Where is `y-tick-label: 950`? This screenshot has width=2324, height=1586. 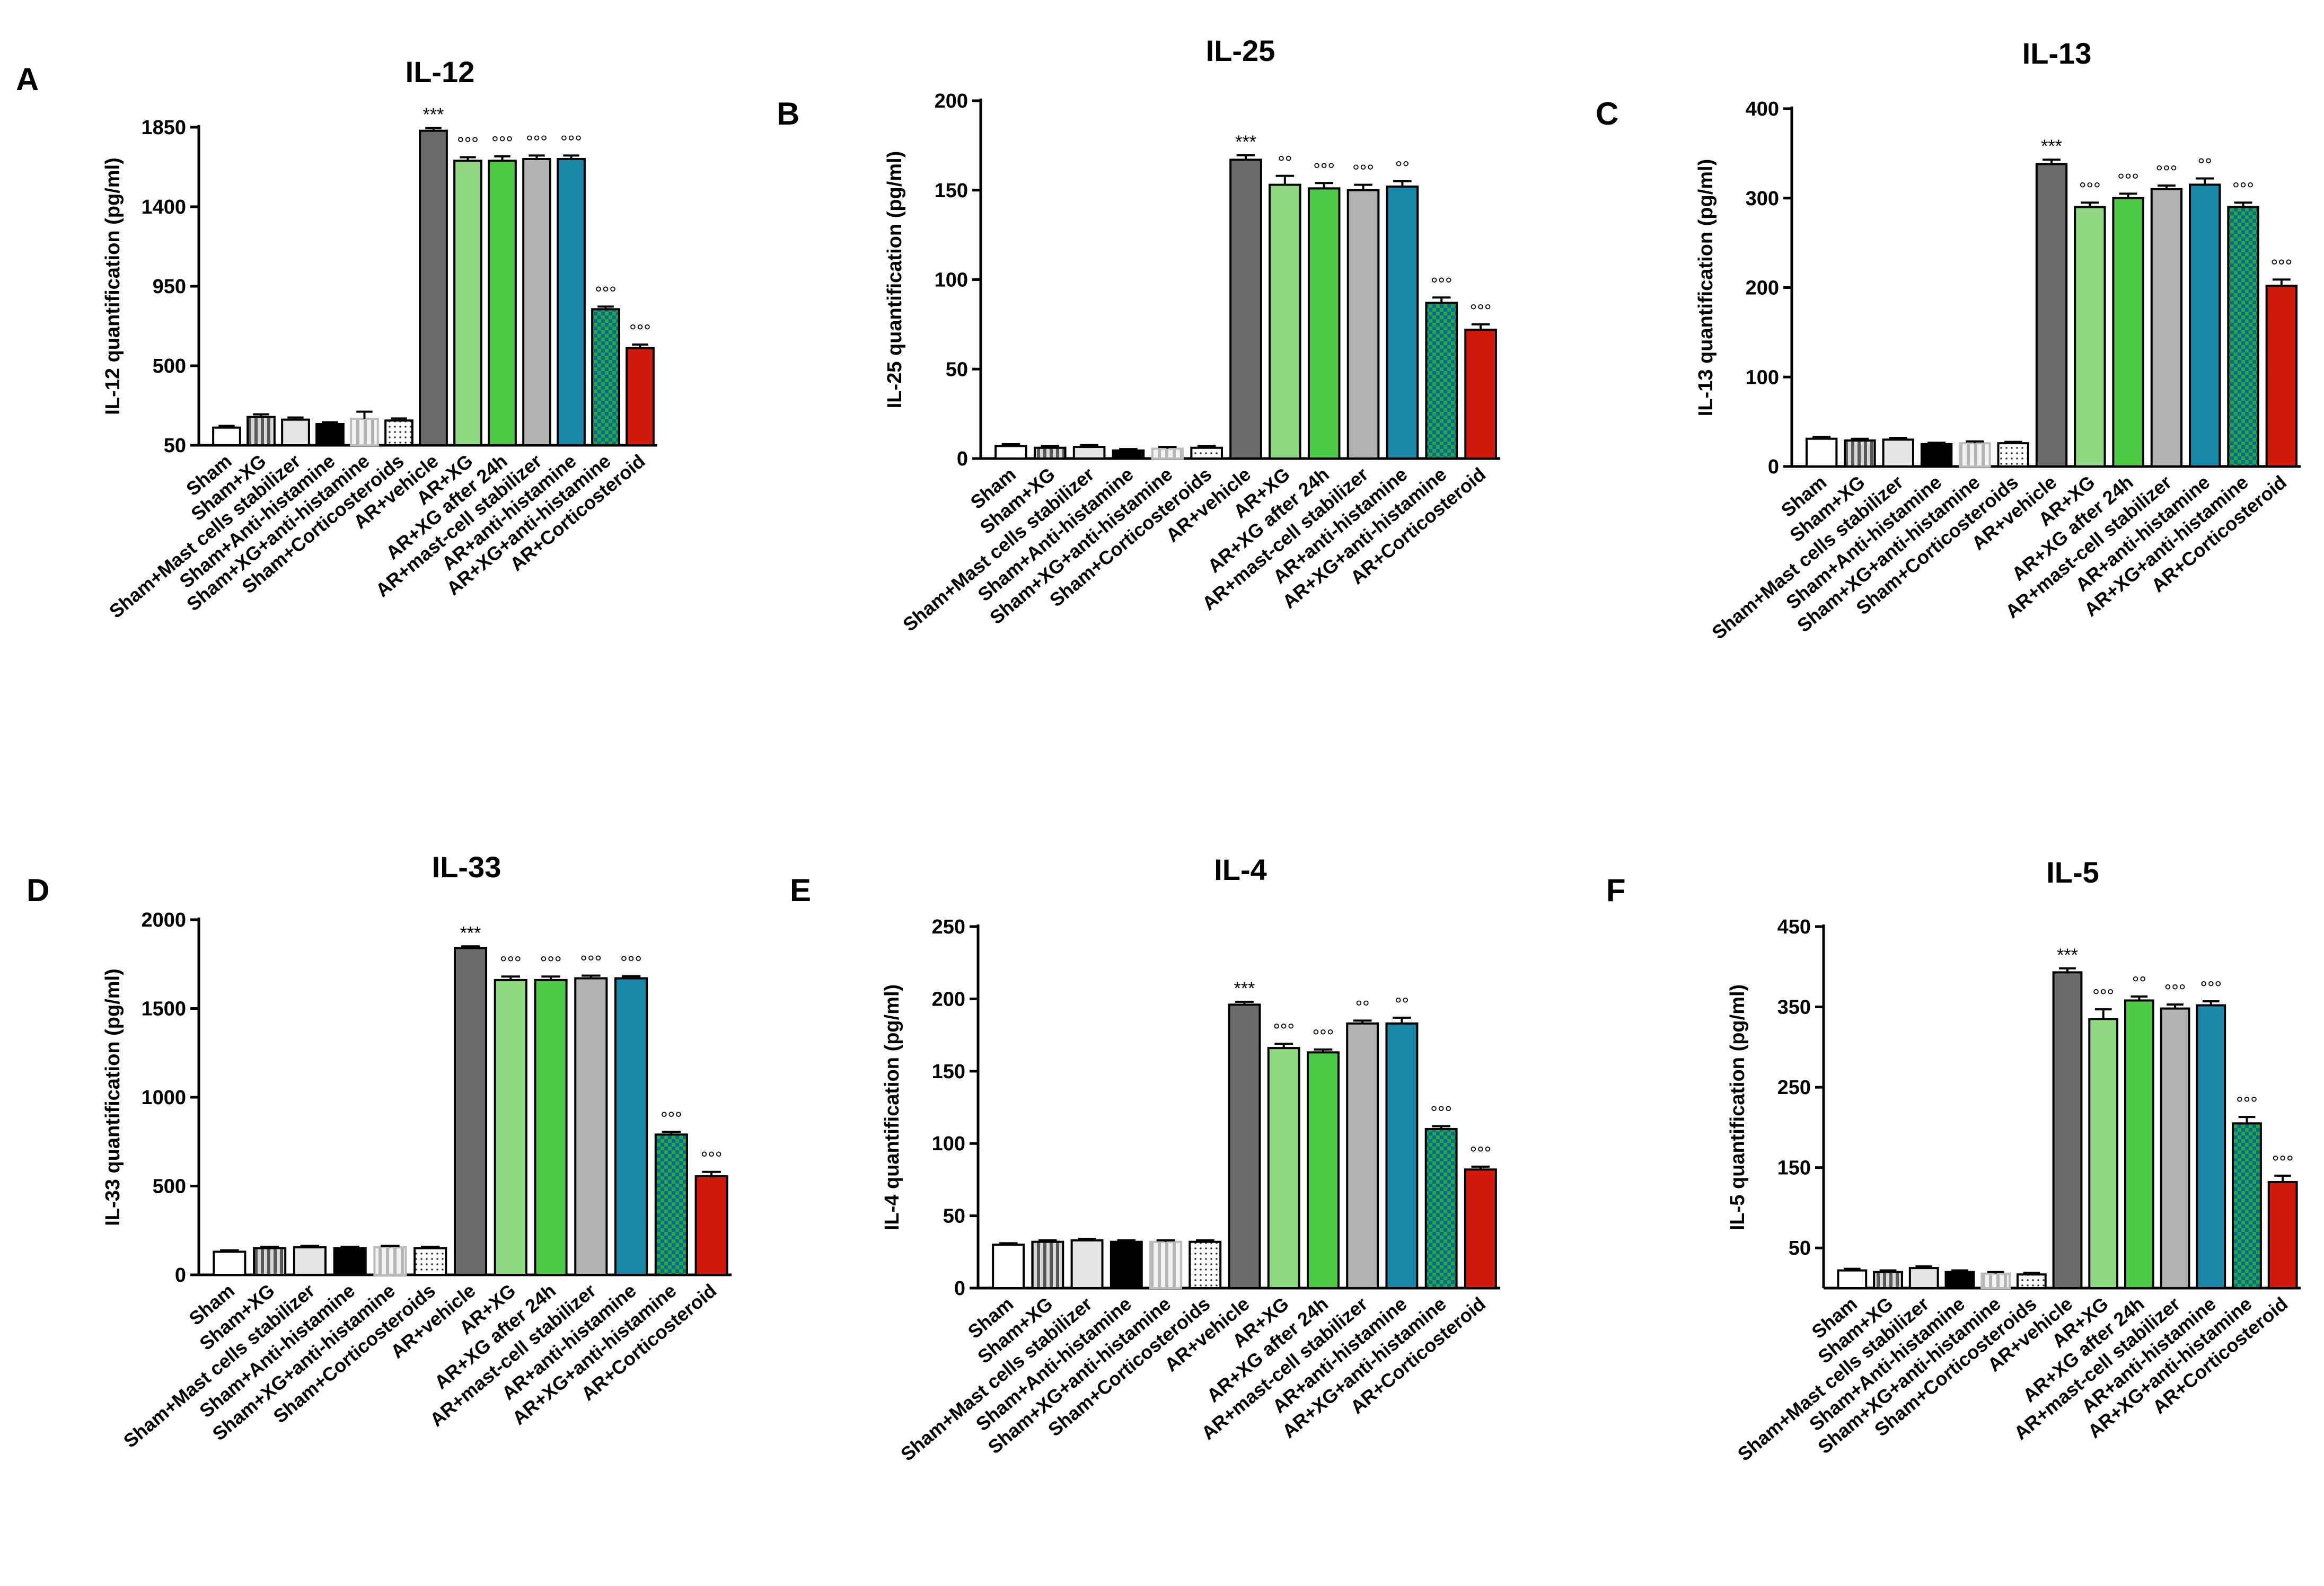
y-tick-label: 950 is located at coordinates (169, 287).